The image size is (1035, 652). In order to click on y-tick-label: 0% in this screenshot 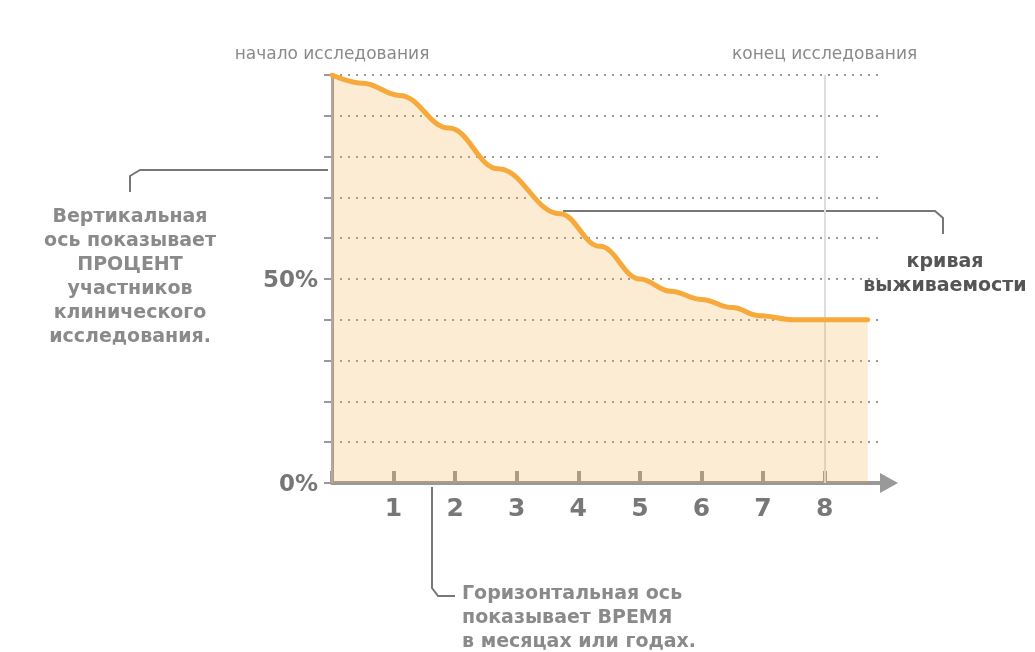, I will do `click(298, 483)`.